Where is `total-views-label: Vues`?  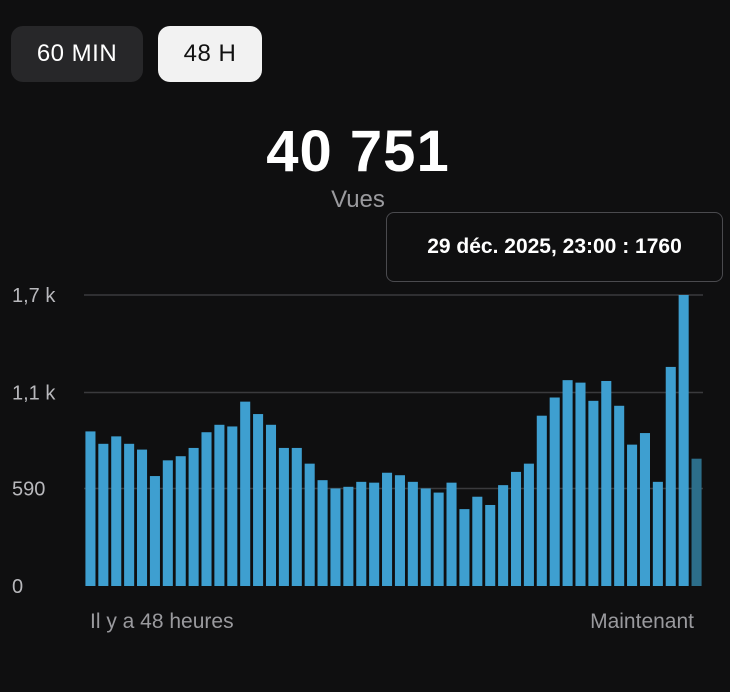
total-views-label: Vues is located at coordinates (358, 199).